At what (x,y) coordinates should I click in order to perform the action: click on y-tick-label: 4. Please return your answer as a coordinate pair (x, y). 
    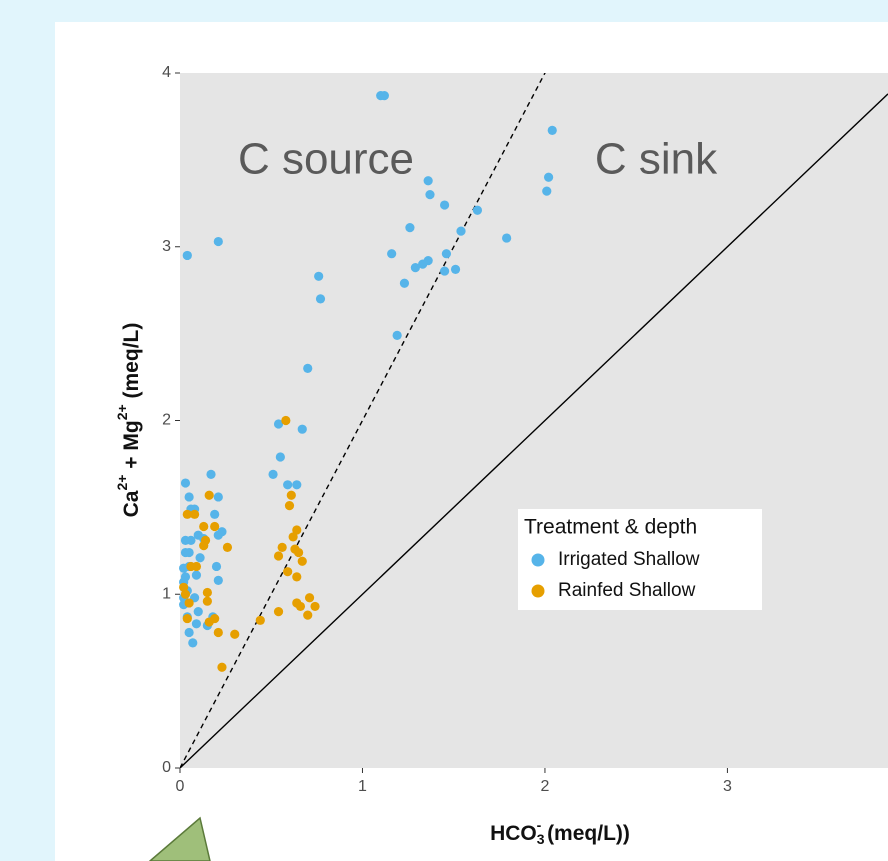
    Looking at the image, I should click on (166, 72).